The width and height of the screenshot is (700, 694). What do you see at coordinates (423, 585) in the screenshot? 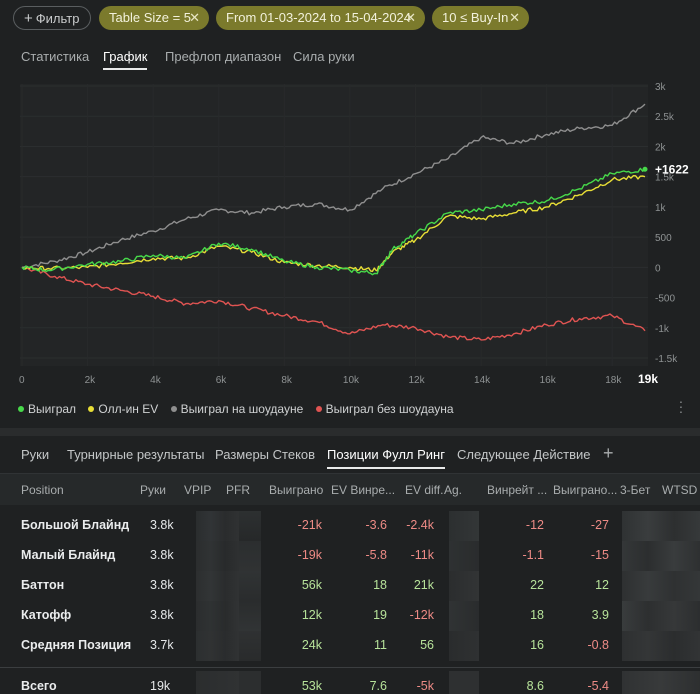
I see `ev-diff-value: 21k` at bounding box center [423, 585].